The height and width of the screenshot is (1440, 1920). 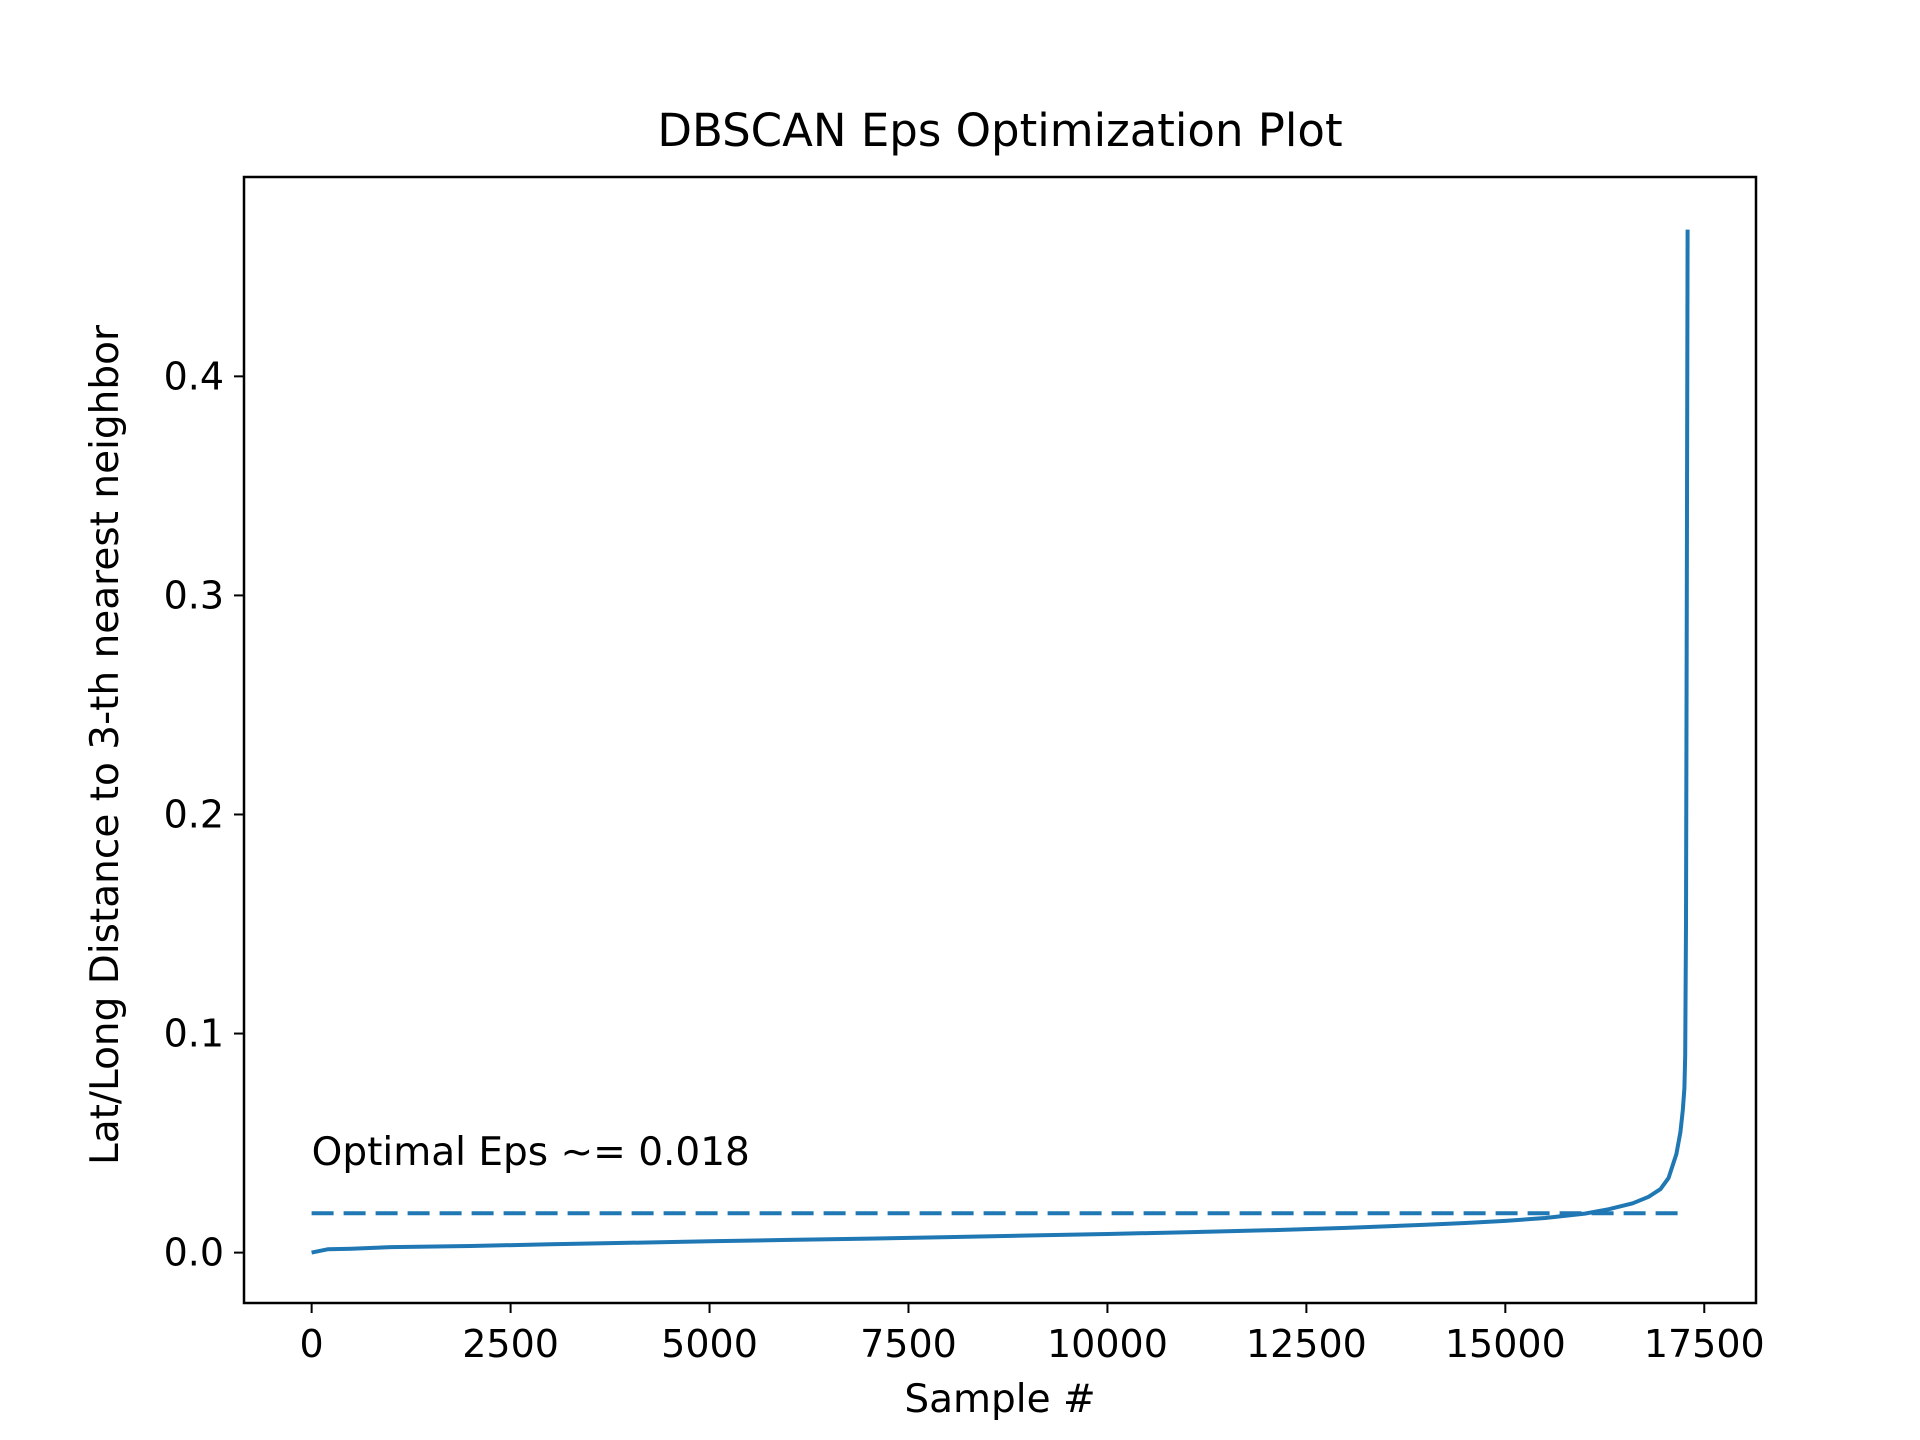 What do you see at coordinates (194, 1253) in the screenshot?
I see `y-tick-label: 0.0` at bounding box center [194, 1253].